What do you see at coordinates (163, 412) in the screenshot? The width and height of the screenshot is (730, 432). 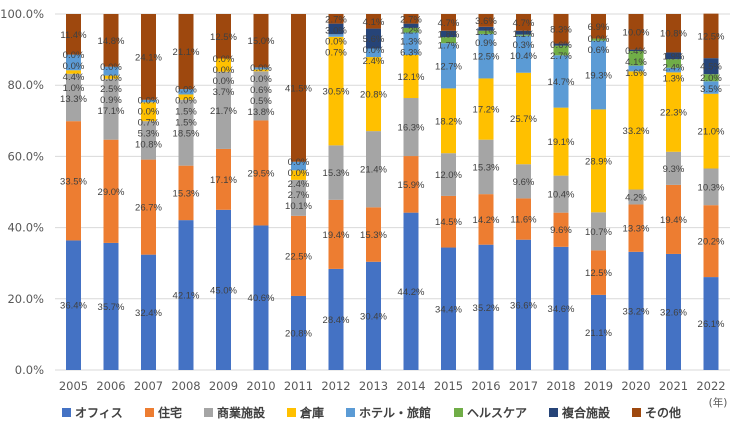 I see `legend-item: 住宅` at bounding box center [163, 412].